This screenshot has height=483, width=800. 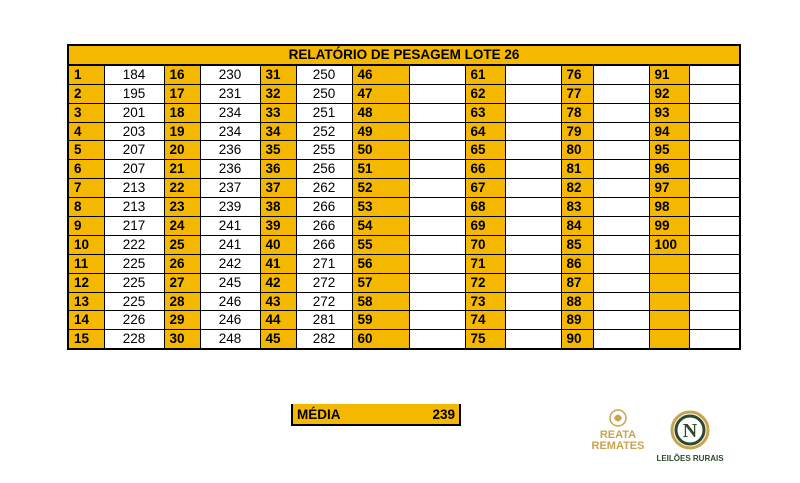 I want to click on animal-weight: 234, so click(x=230, y=131).